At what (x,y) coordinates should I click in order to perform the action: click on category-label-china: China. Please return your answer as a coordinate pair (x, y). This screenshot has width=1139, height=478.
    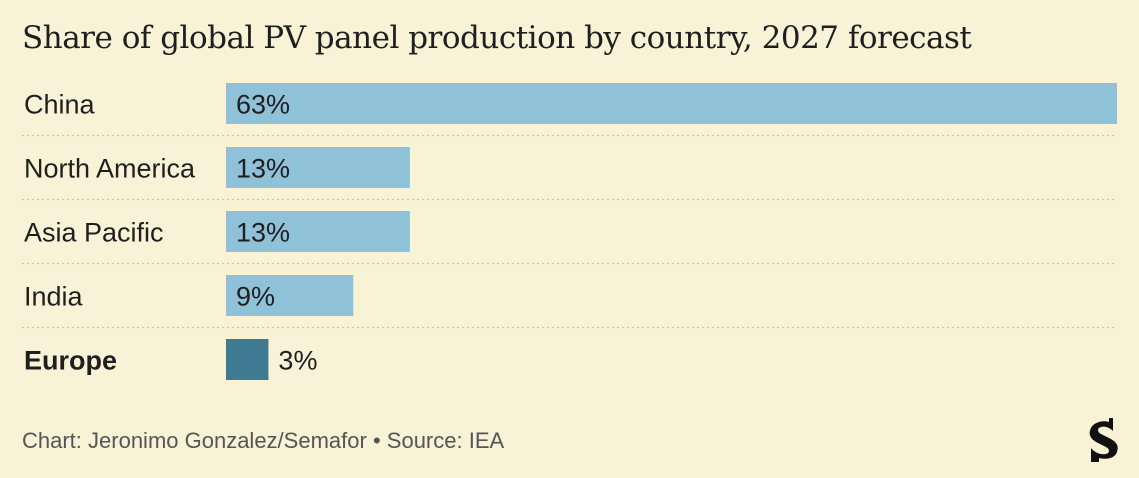
    Looking at the image, I should click on (60, 105).